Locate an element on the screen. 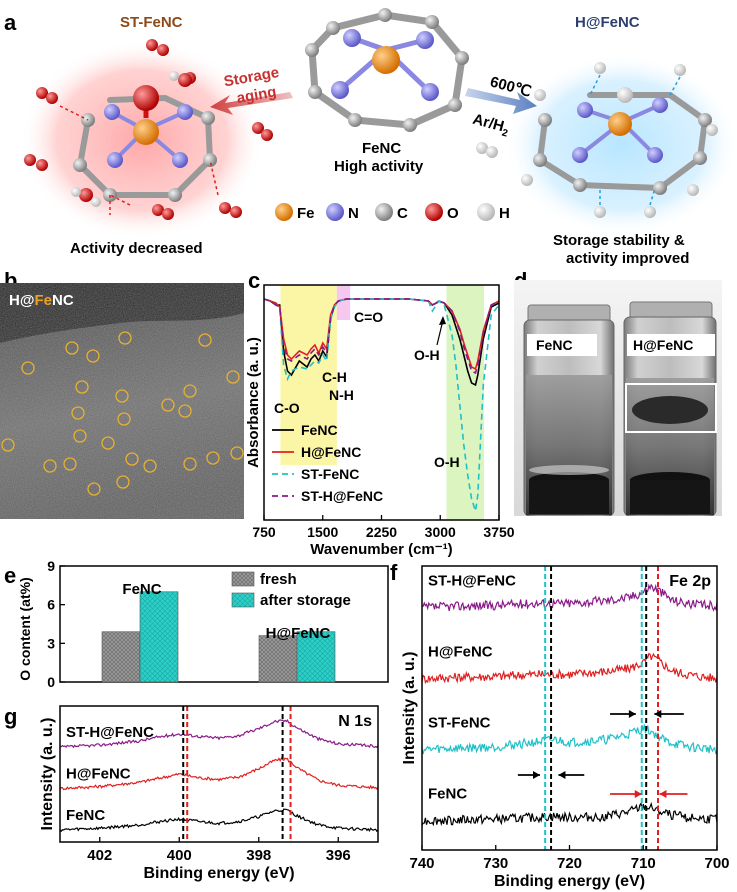 The height and width of the screenshot is (892, 737). vial-photo: FeNC H@FeNC is located at coordinates (618, 398).